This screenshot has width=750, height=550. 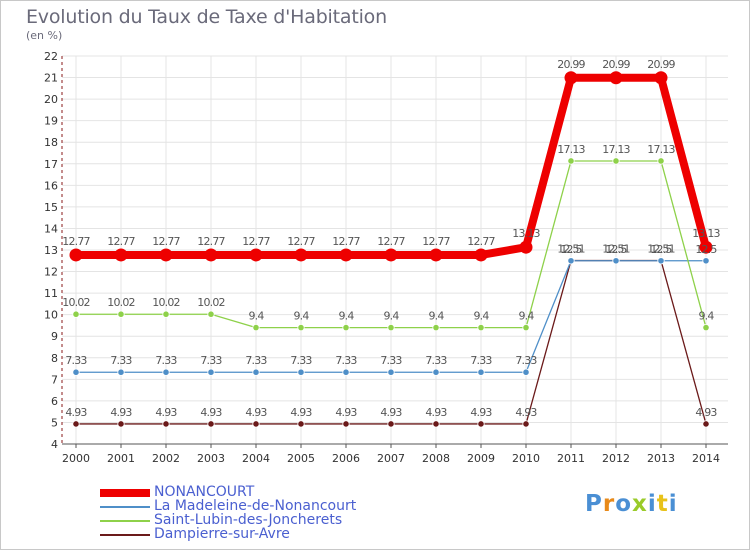 I want to click on point-nonancourt-2004, so click(x=256, y=255).